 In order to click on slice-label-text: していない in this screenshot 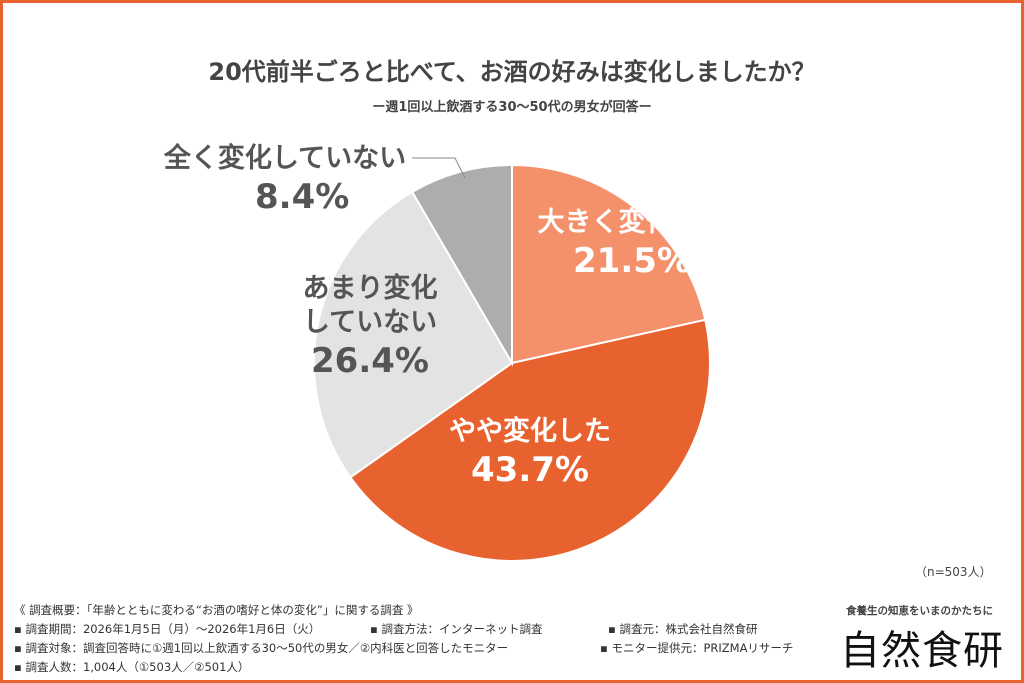, I will do `click(370, 322)`.